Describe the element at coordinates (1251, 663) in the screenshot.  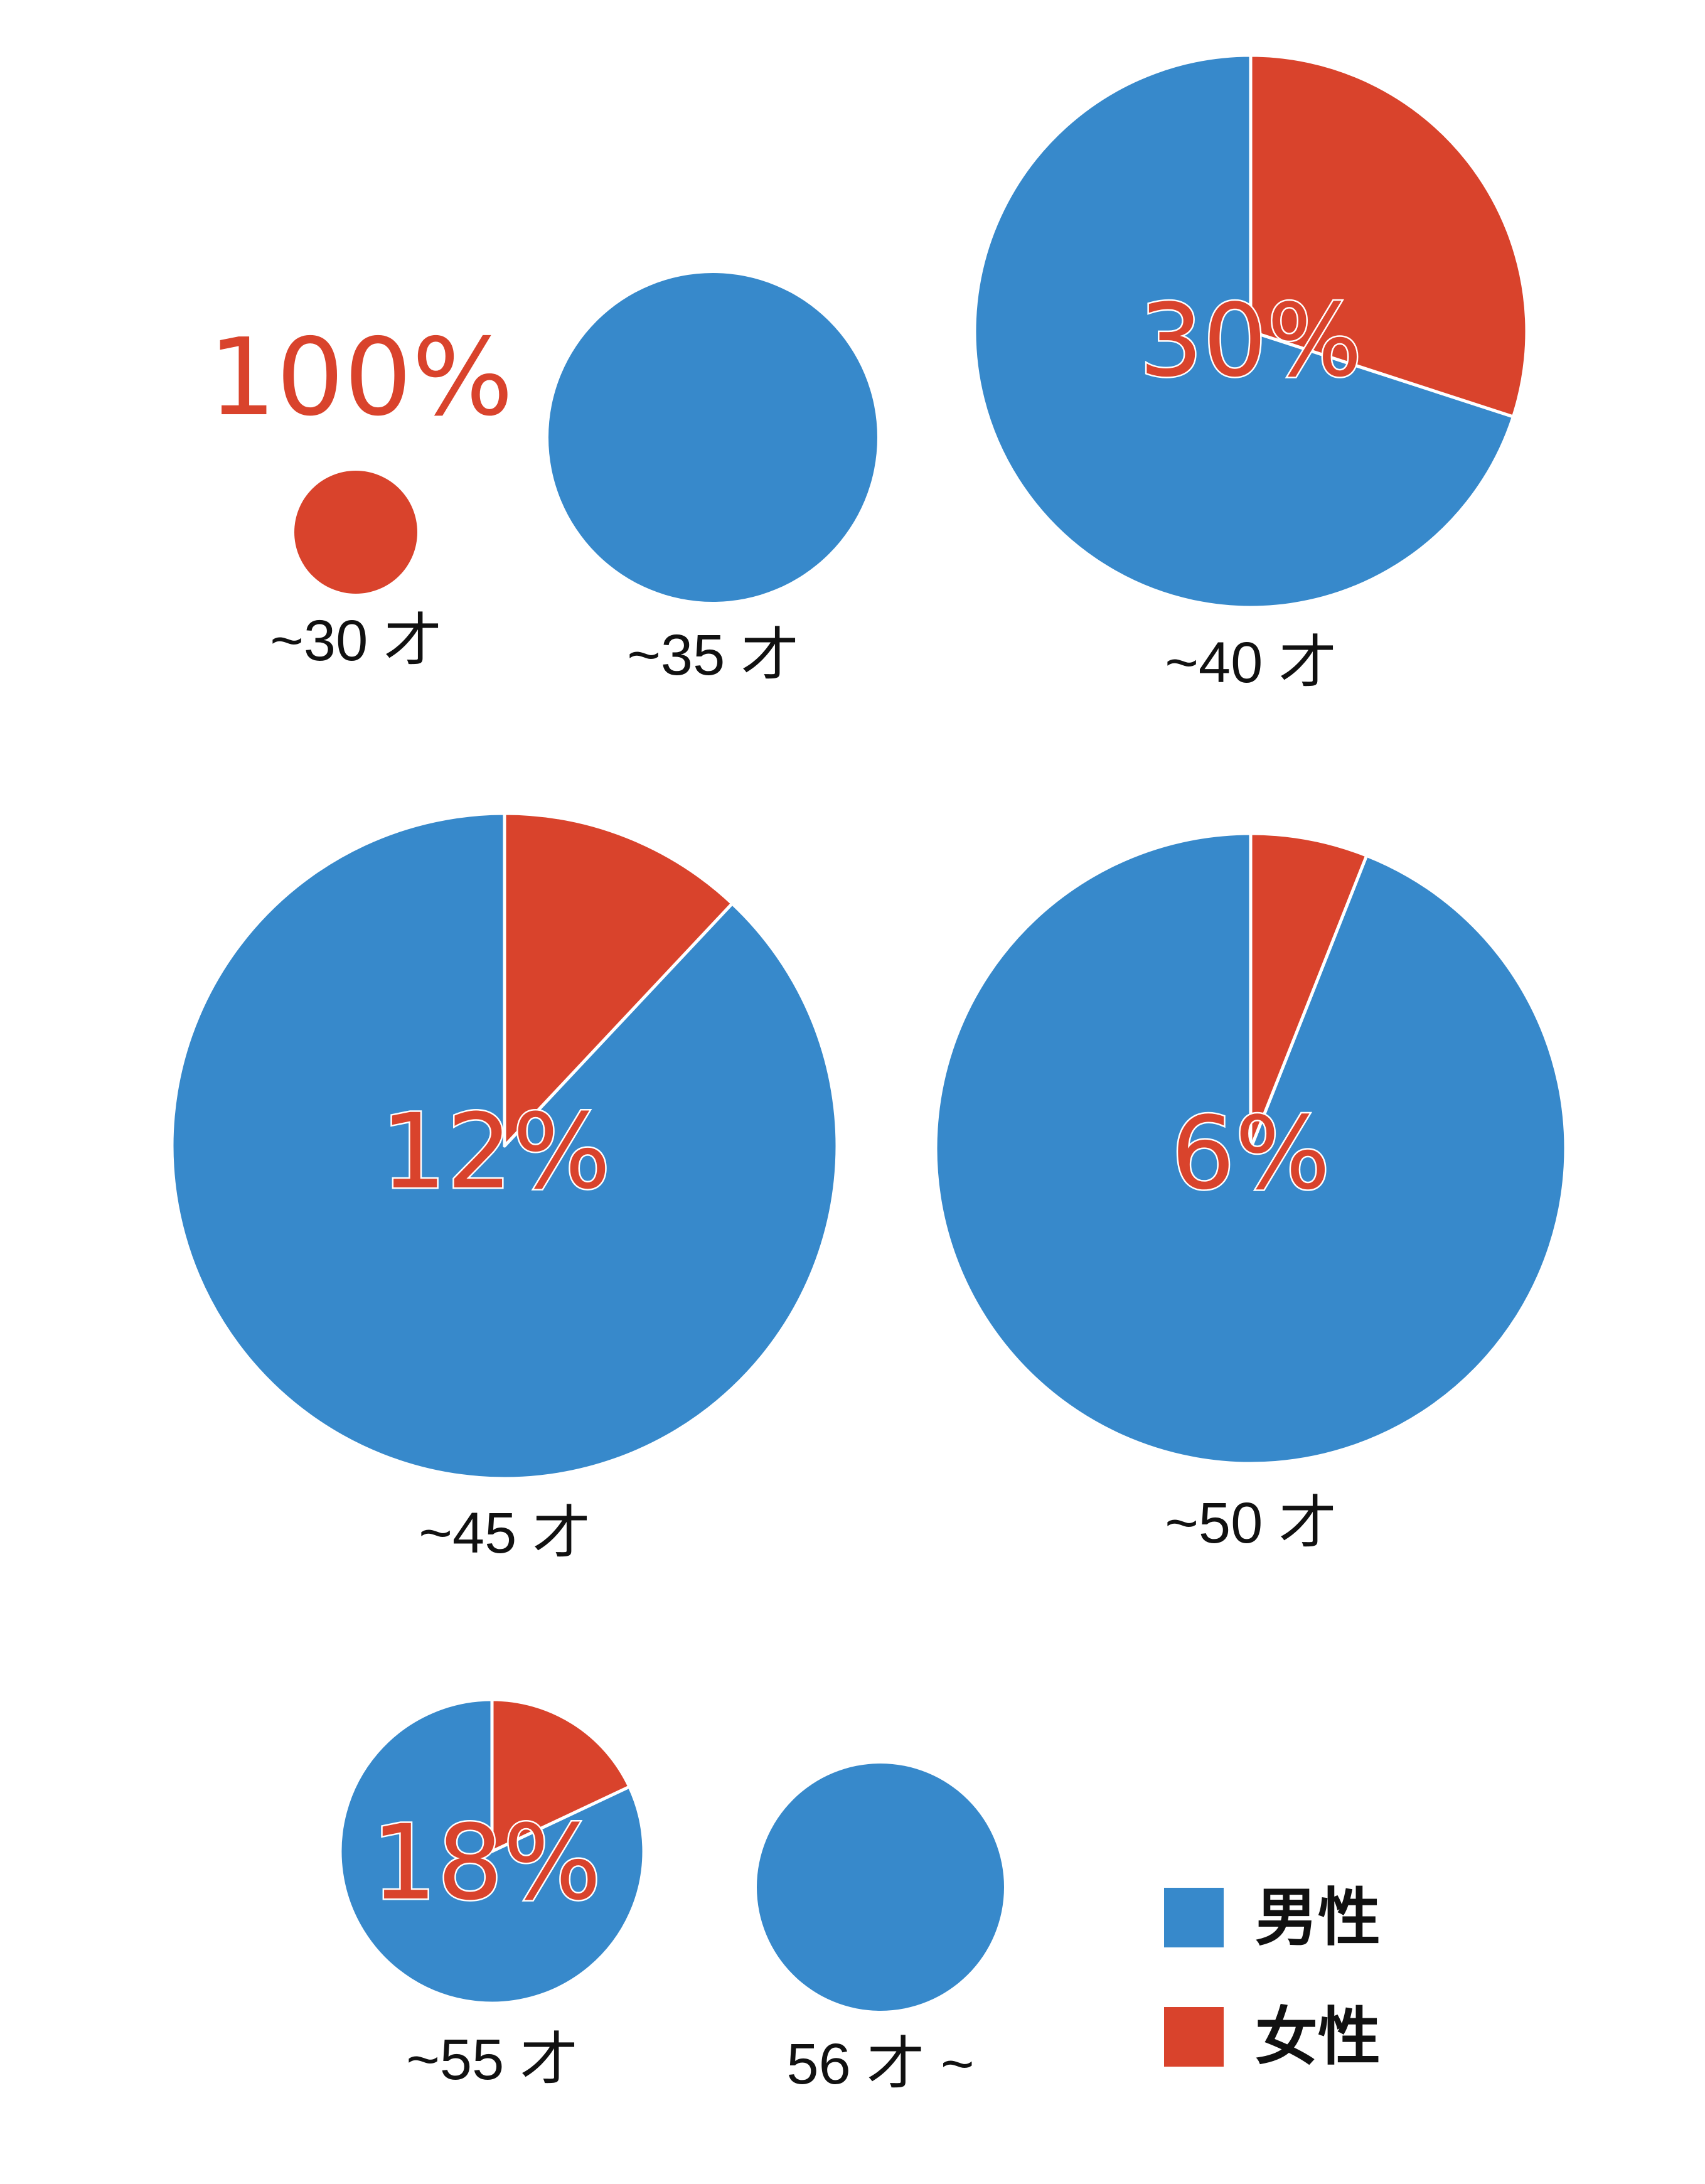
I see `age-category-label: ~40 才` at that location.